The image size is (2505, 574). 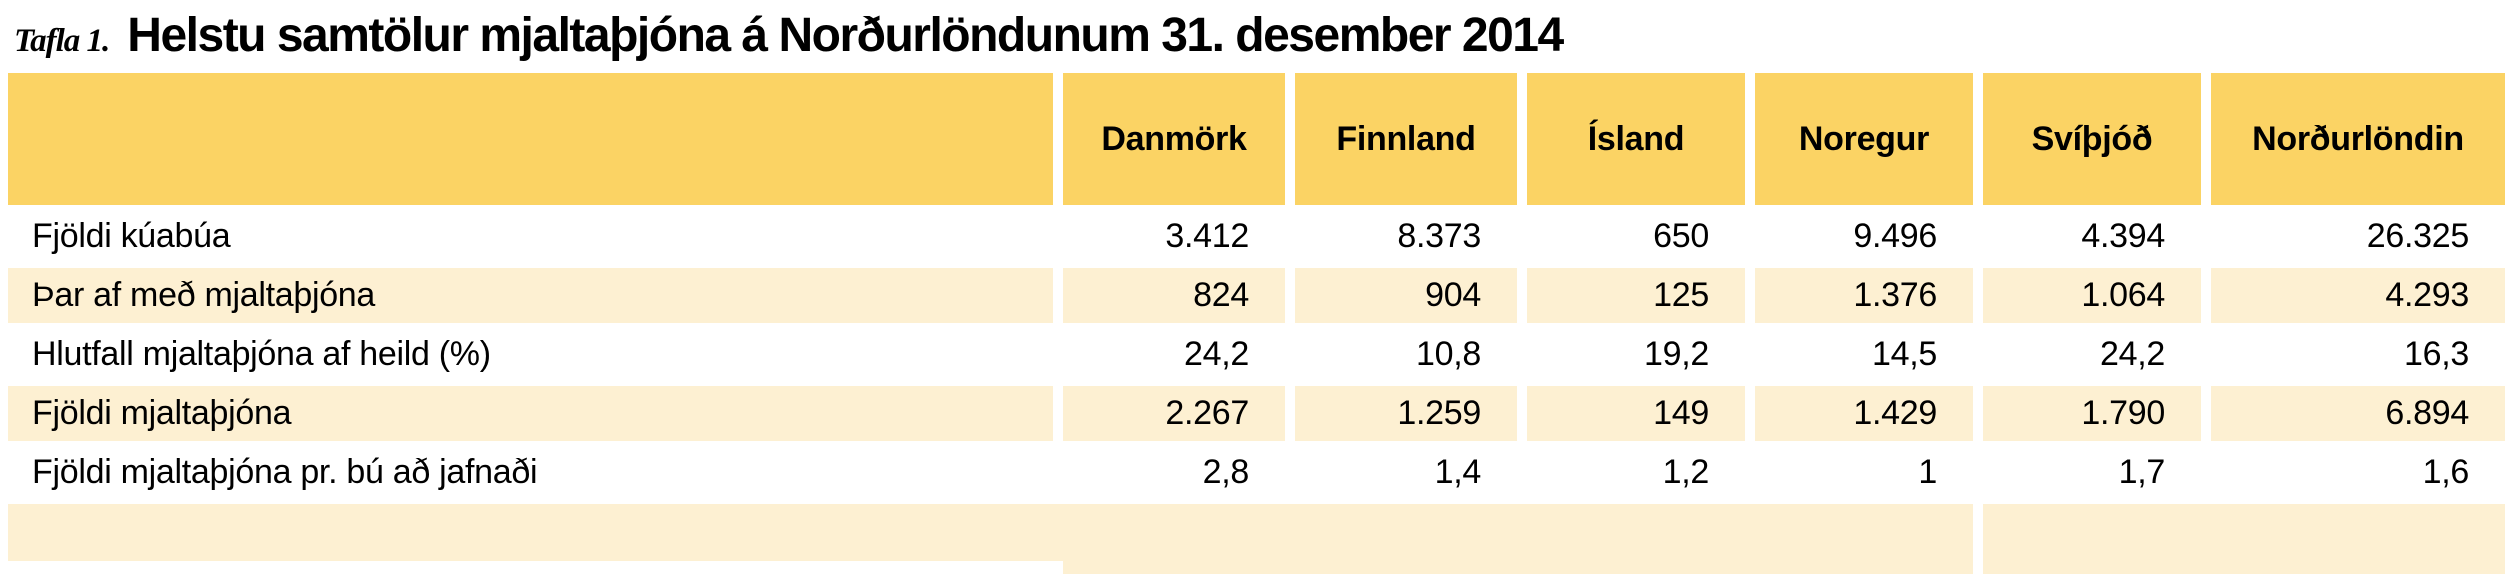 I want to click on row-label: Fjöldi mjaltaþjóna pr. bú að jafnaði, so click(x=285, y=472).